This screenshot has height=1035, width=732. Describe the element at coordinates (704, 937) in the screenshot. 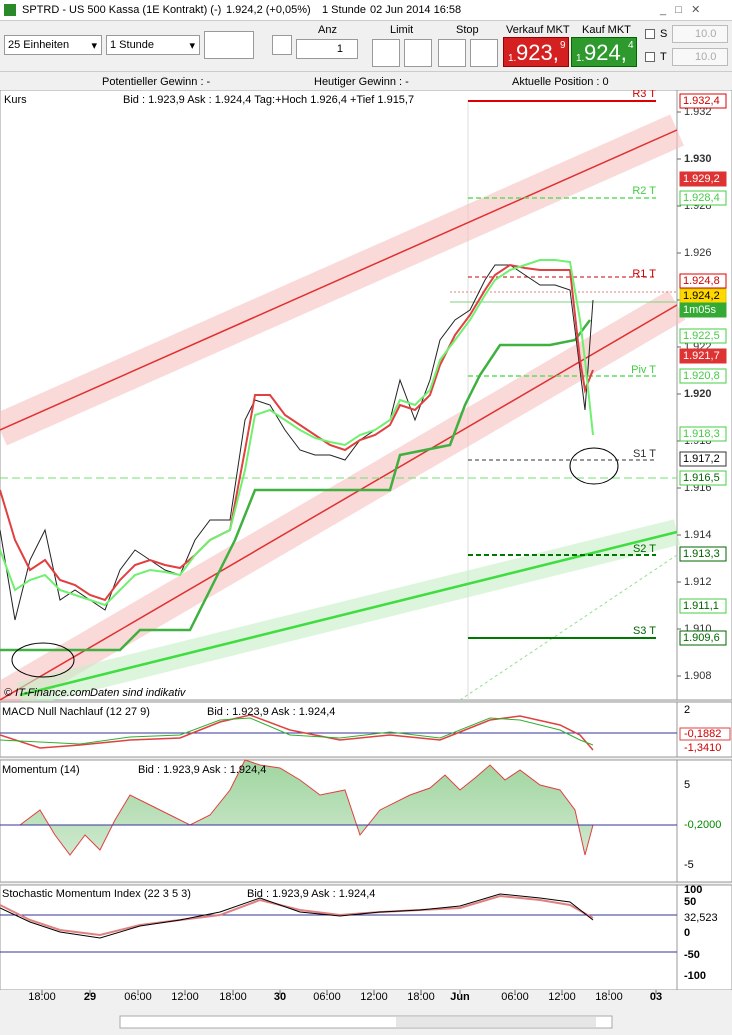

I see `stochastic-axis` at that location.